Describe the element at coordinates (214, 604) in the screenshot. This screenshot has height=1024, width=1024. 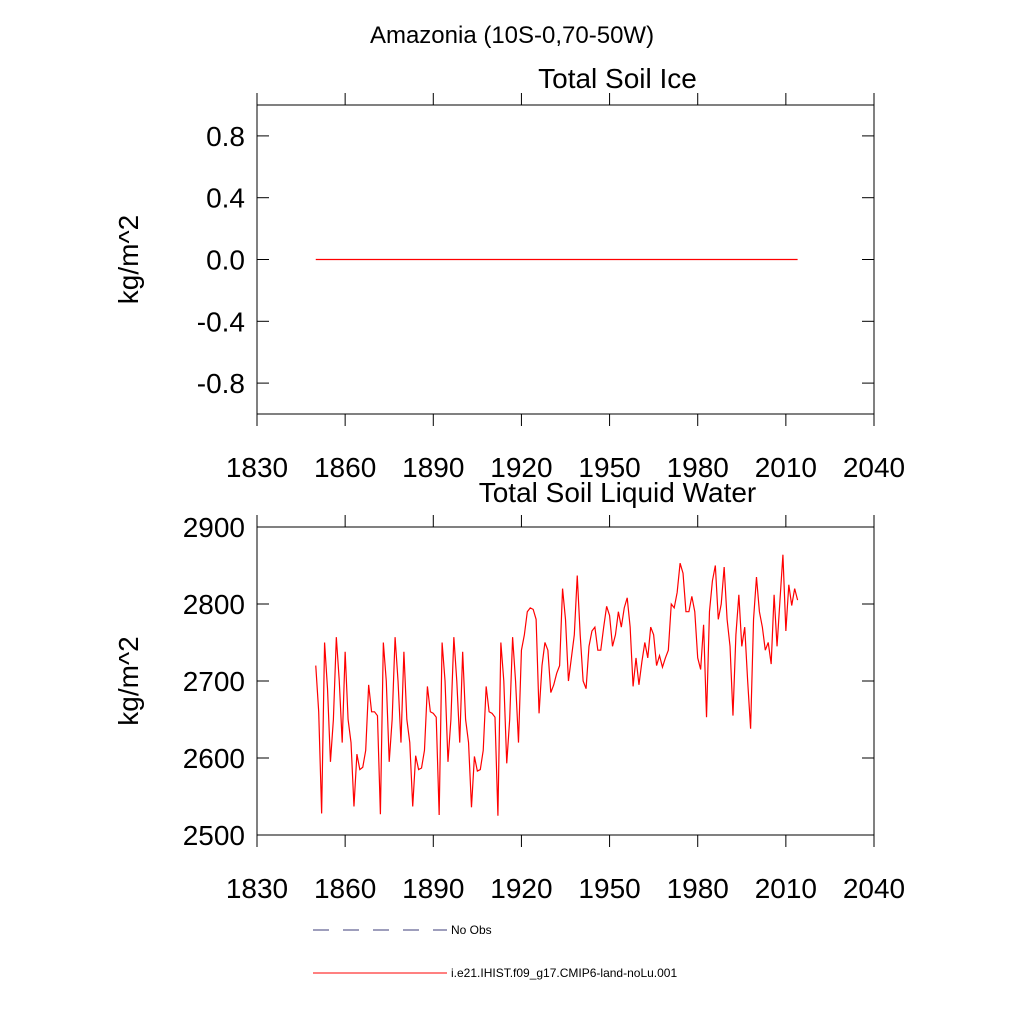
I see `y-tick-label: 2800` at that location.